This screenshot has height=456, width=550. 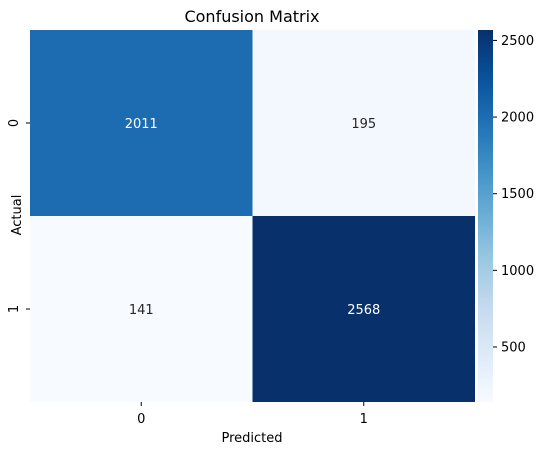 I want to click on cell-value-label-0-1: 195, so click(x=363, y=124).